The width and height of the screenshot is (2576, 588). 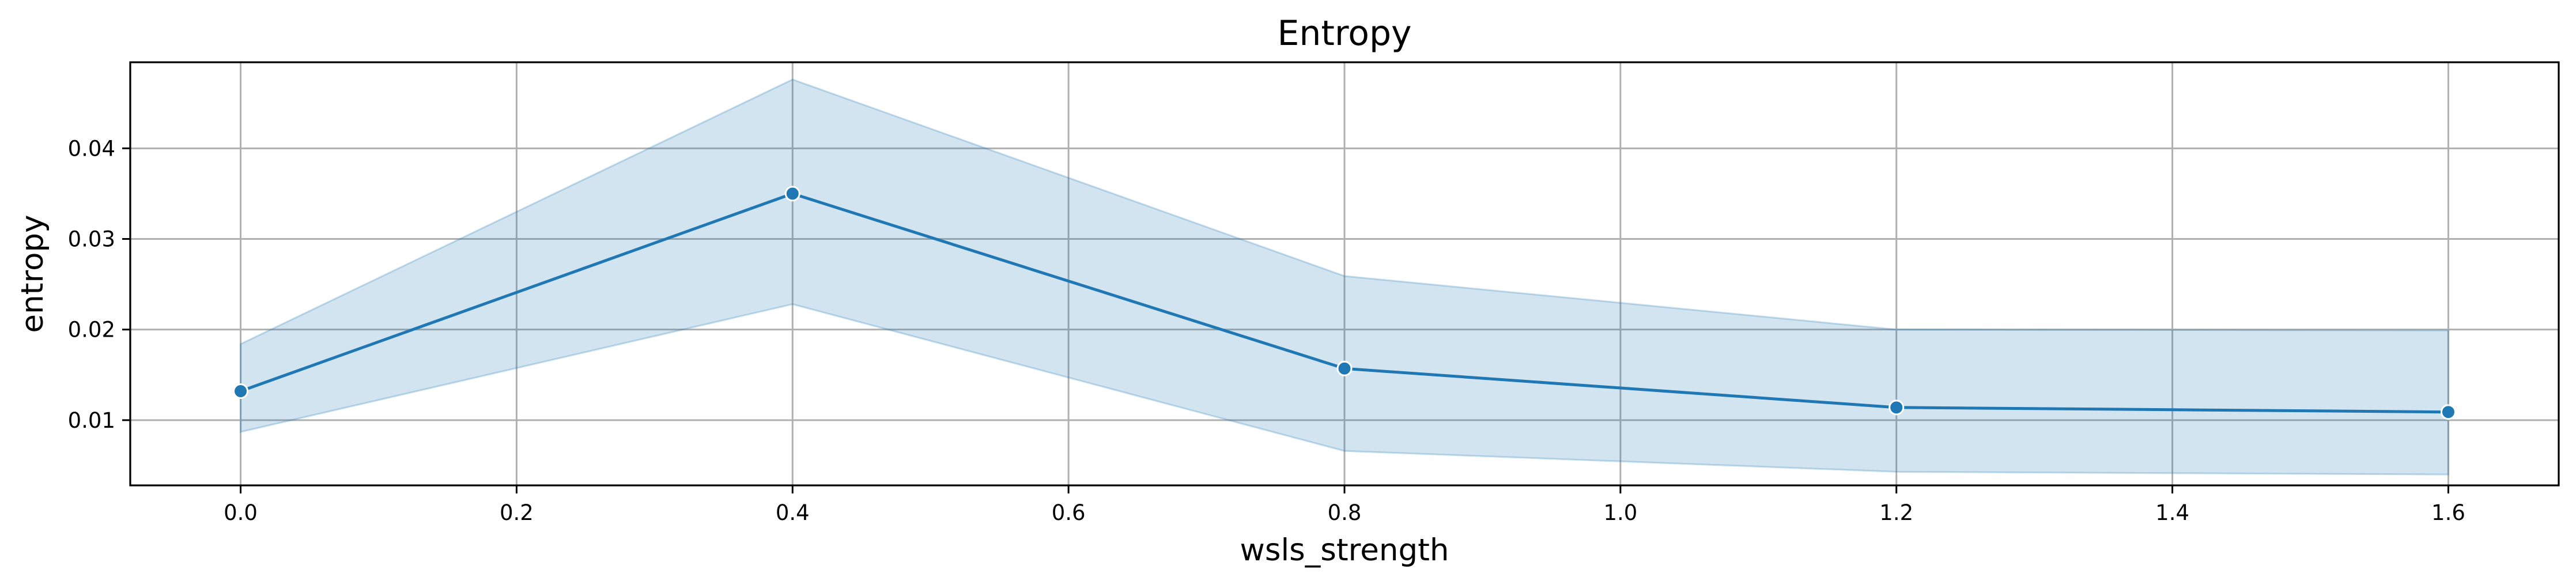 I want to click on x-tick-label: 1.6, so click(x=2448, y=512).